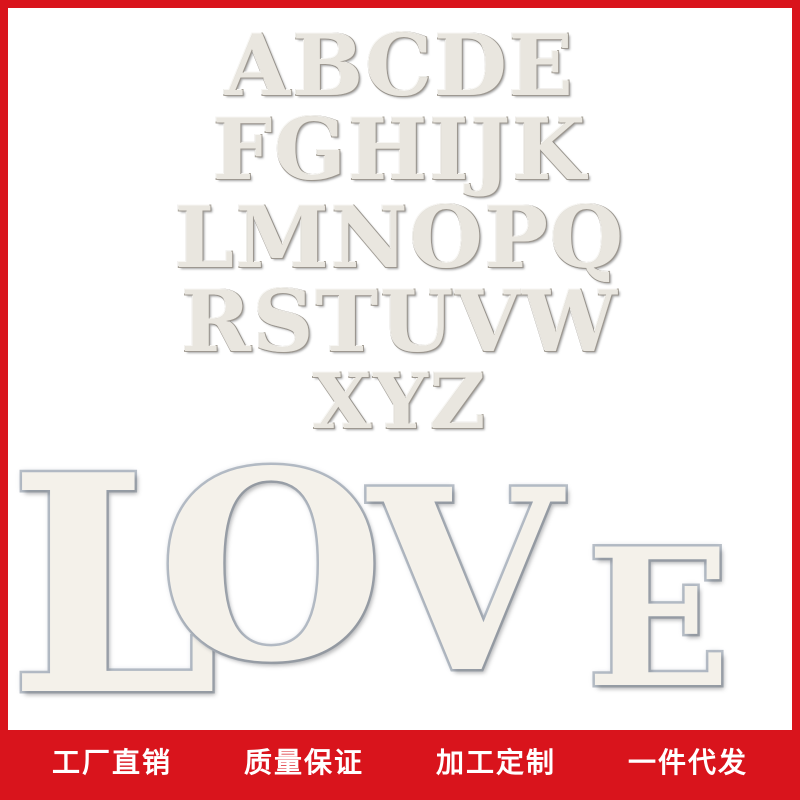 The width and height of the screenshot is (800, 800). What do you see at coordinates (400, 761) in the screenshot?
I see `promo-banner: 工厂直销 质量保证 加工定制 一件代发` at bounding box center [400, 761].